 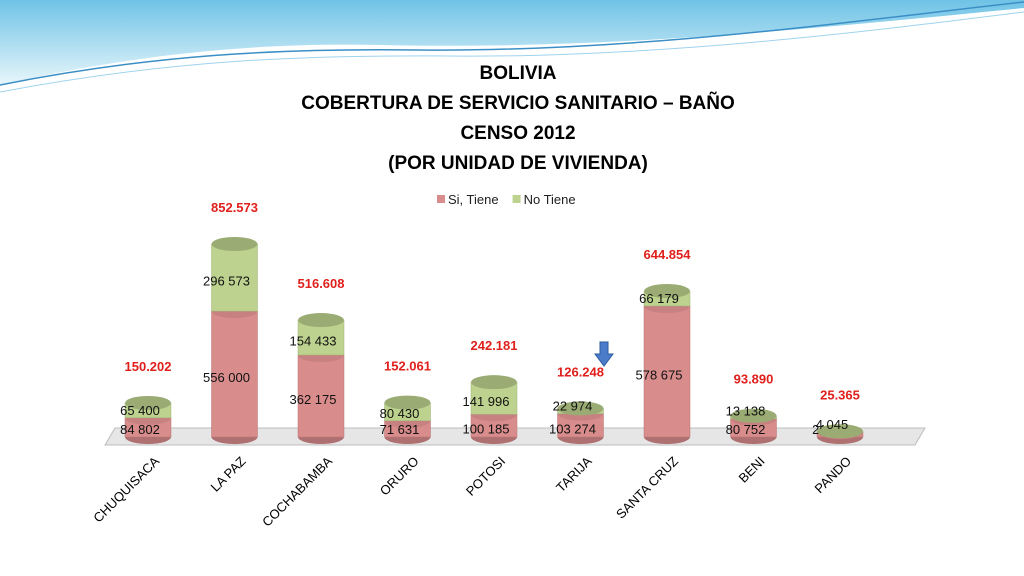 I want to click on data-label: 71 631, so click(x=400, y=429).